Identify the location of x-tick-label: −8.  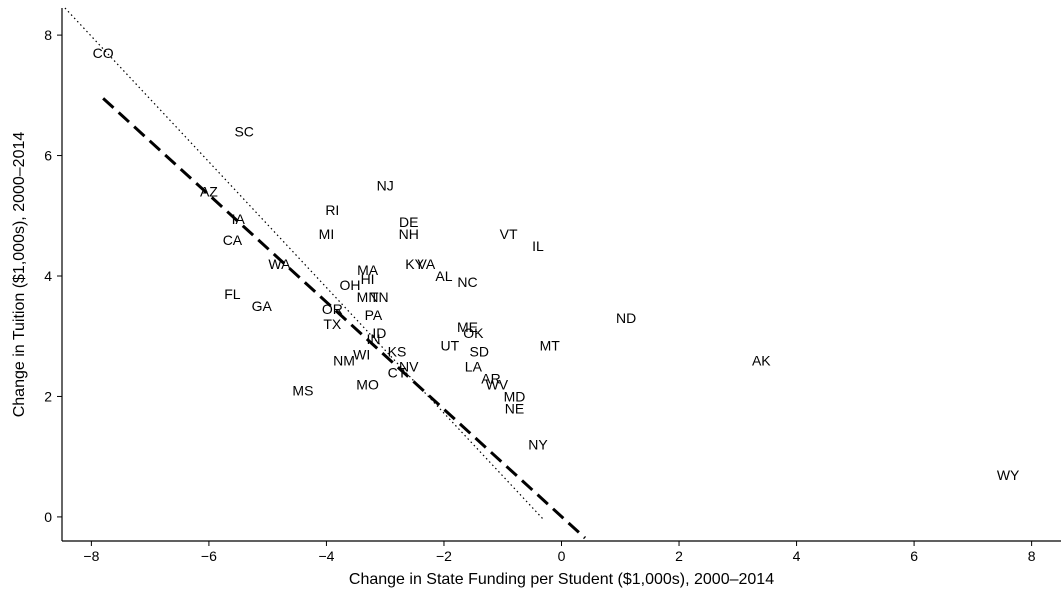
(91, 556).